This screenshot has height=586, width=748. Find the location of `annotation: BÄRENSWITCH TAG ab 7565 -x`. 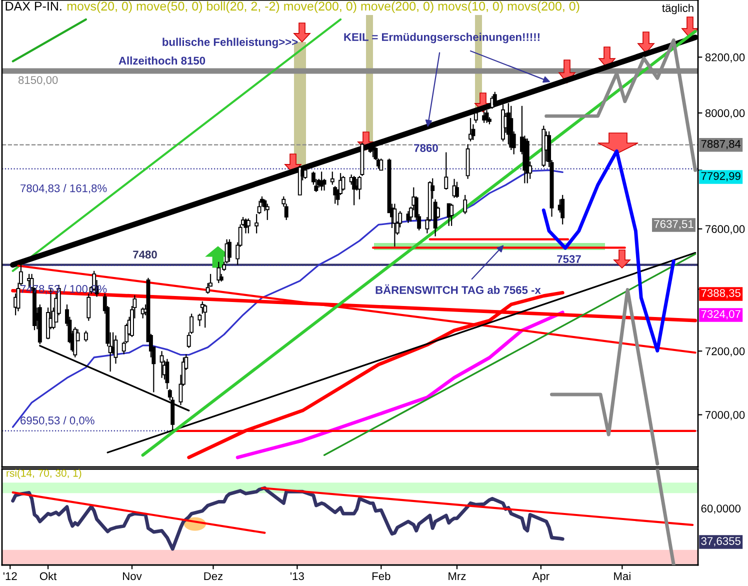

annotation: BÄRENSWITCH TAG ab 7565 -x is located at coordinates (458, 289).